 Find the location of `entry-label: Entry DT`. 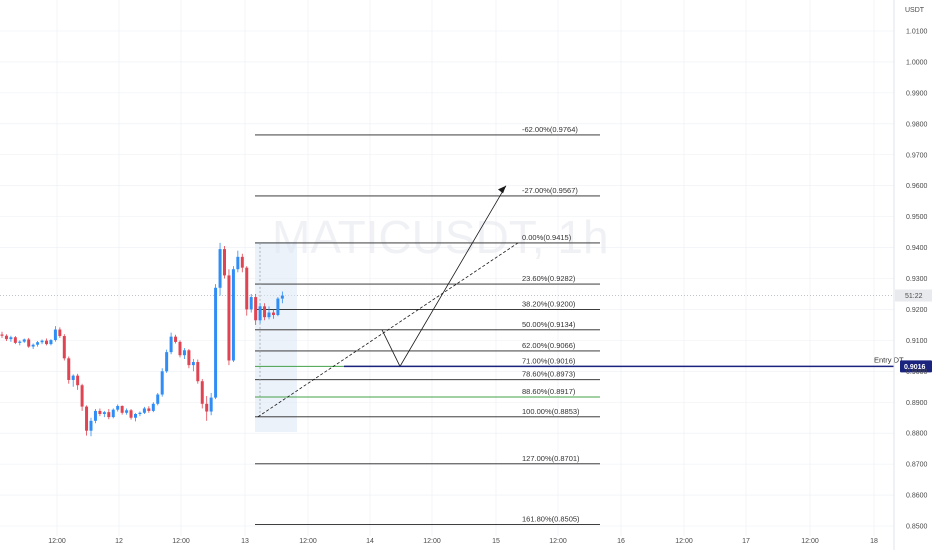

entry-label: Entry DT is located at coordinates (889, 359).